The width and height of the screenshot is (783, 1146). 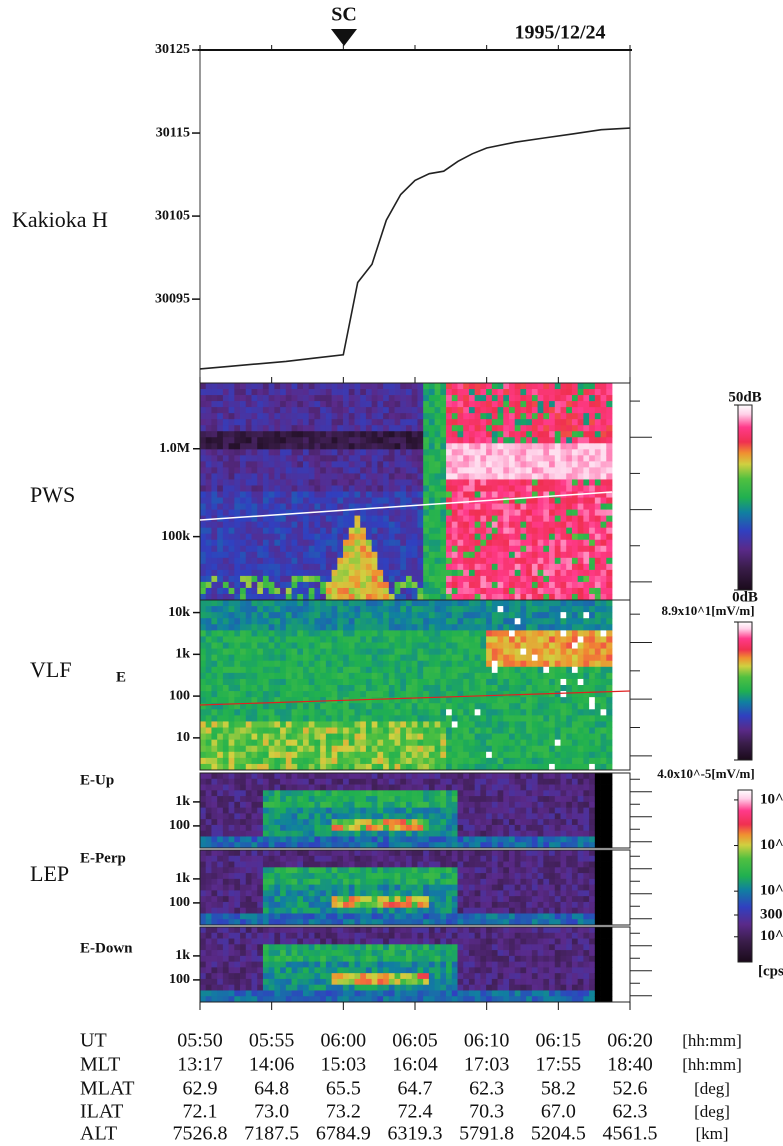 What do you see at coordinates (179, 612) in the screenshot?
I see `y-tick-label: 10k` at bounding box center [179, 612].